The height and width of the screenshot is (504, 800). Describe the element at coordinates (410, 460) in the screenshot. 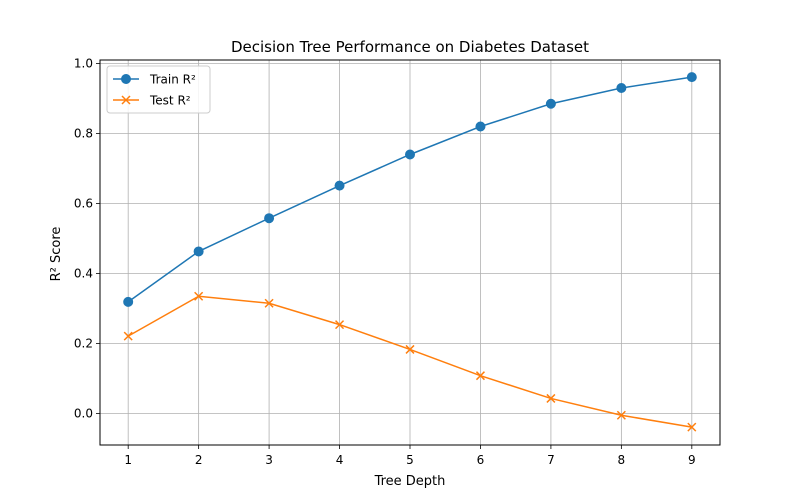

I see `x-tick-label: 5` at that location.